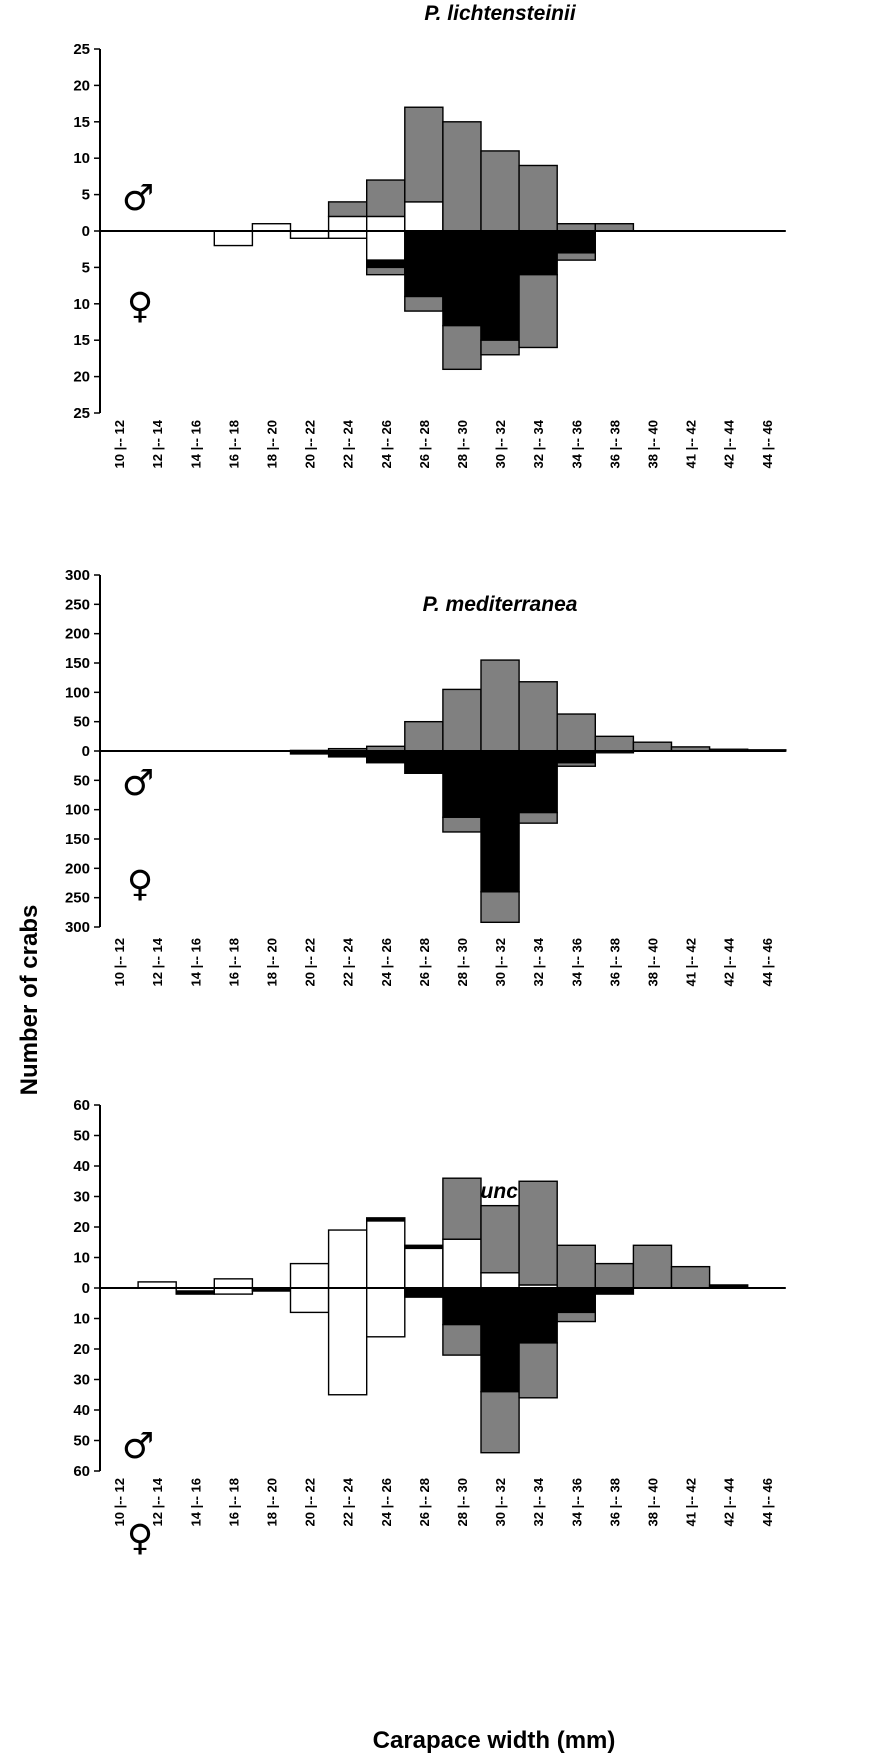  What do you see at coordinates (77, 839) in the screenshot?
I see `y-tick-label: 150` at bounding box center [77, 839].